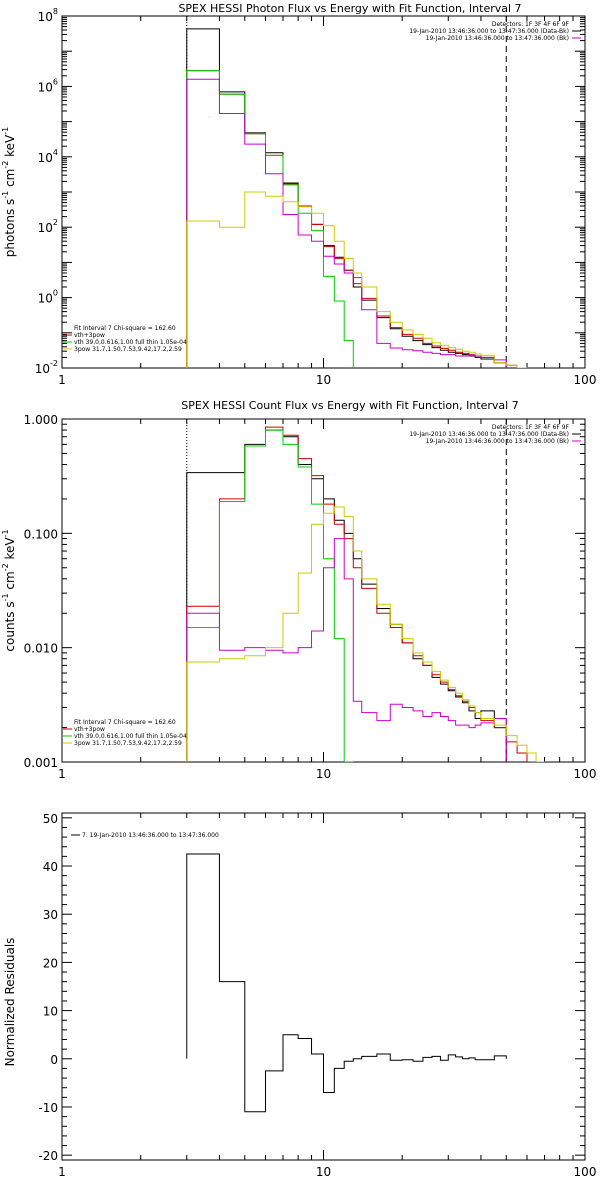 The image size is (600, 1200). Describe the element at coordinates (128, 743) in the screenshot. I see `count-flux-legend-bottom-left-entry: 3pow 31.7,1.50,7.53,9.42,17.2,2.59` at that location.